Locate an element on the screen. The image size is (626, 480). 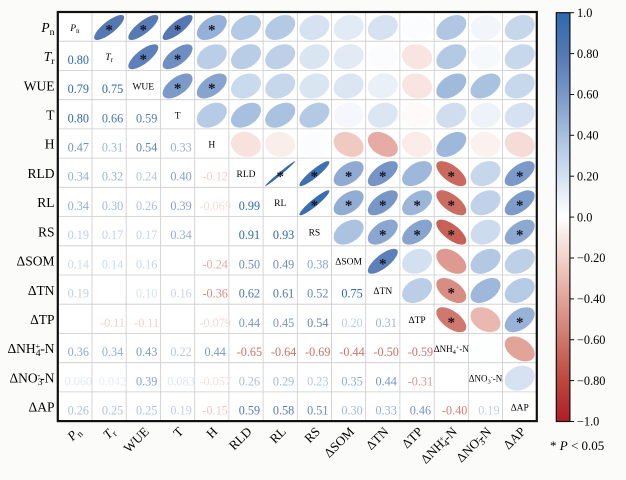
svg-text: -0.15 is located at coordinates (215, 411).